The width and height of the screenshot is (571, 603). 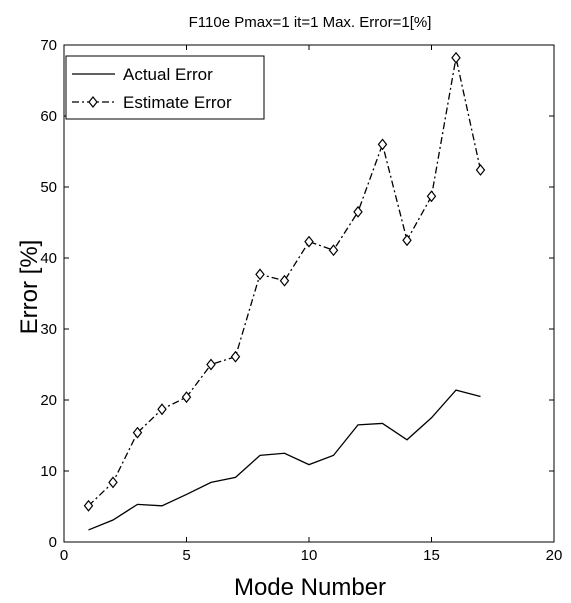 I want to click on x-tick-label-0: 0, so click(x=64, y=555).